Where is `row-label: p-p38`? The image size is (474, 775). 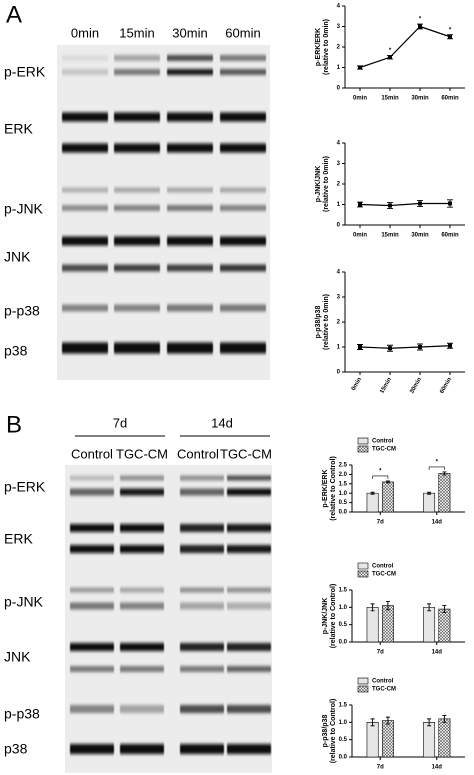 row-label: p-p38 is located at coordinates (22, 311).